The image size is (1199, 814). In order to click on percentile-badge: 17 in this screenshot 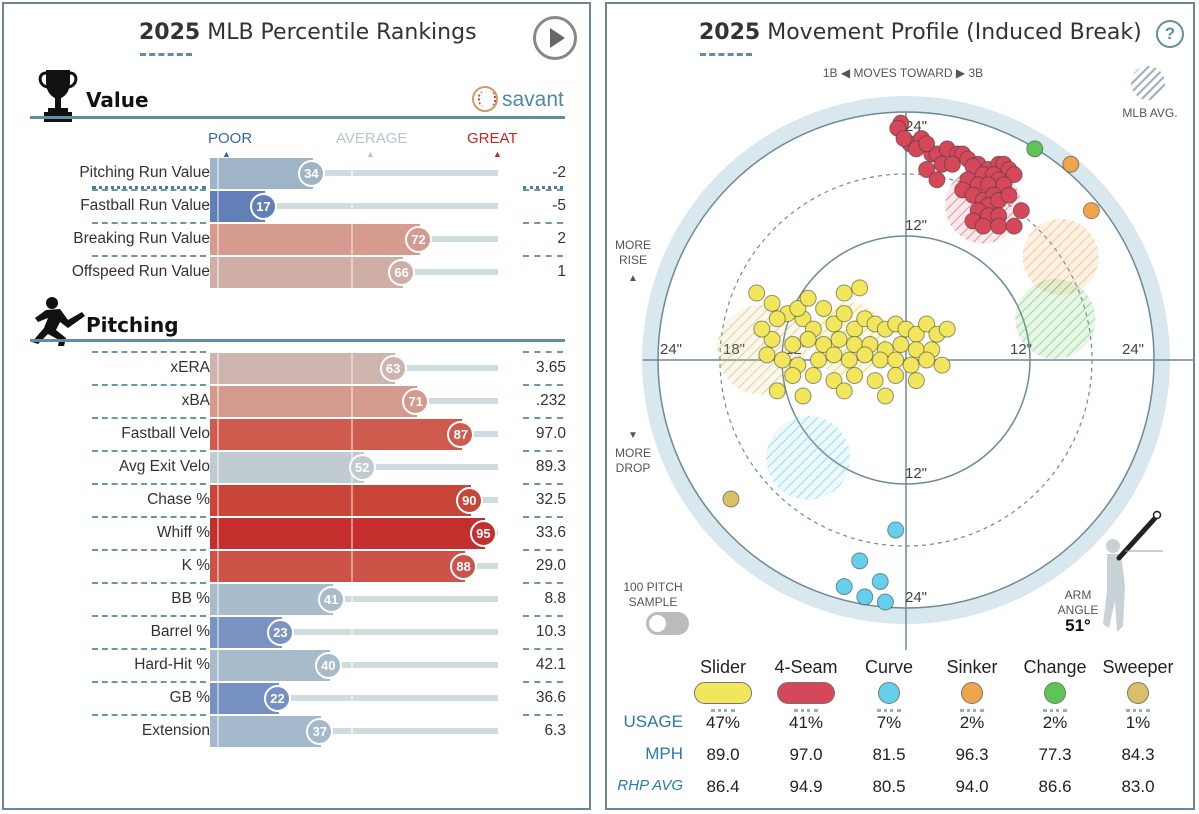, I will do `click(263, 206)`.